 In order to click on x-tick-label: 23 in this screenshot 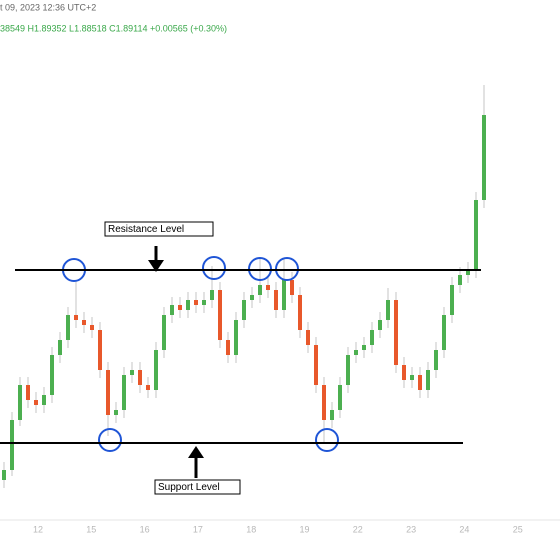, I will do `click(411, 529)`.